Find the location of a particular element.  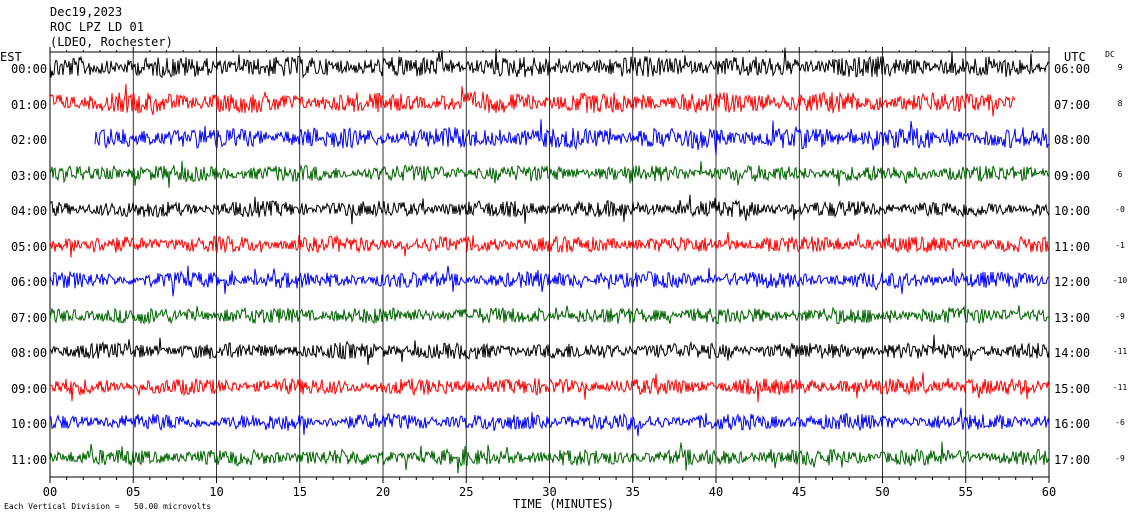

x-tick-label: 25 is located at coordinates (466, 492).